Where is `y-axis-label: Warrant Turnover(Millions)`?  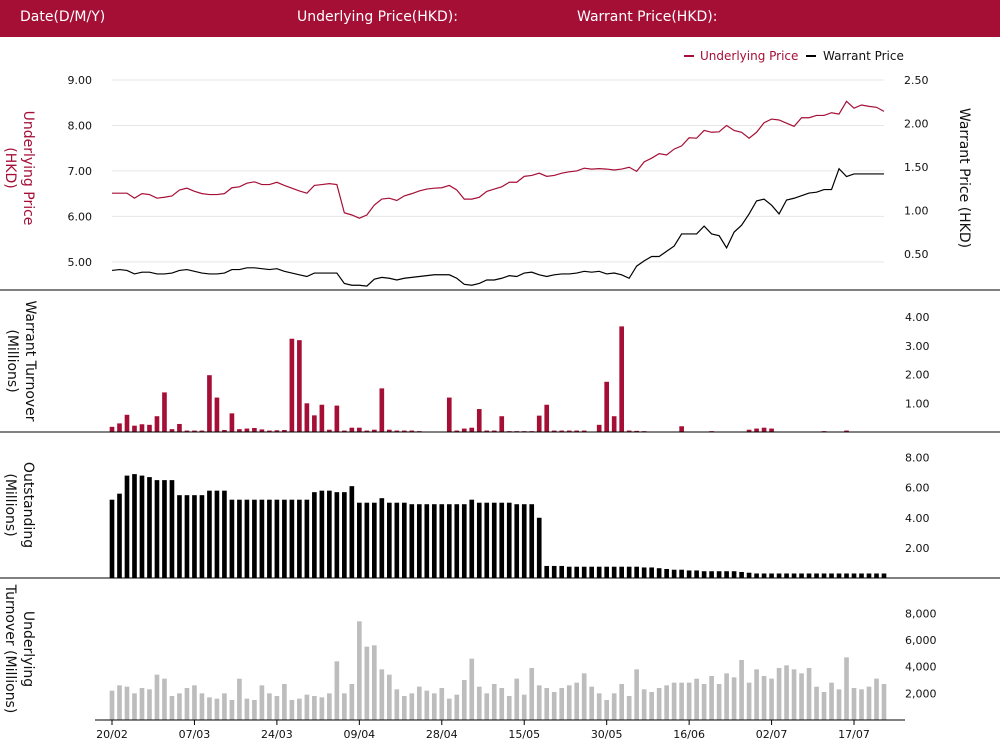
y-axis-label: Warrant Turnover(Millions) is located at coordinates (21, 360).